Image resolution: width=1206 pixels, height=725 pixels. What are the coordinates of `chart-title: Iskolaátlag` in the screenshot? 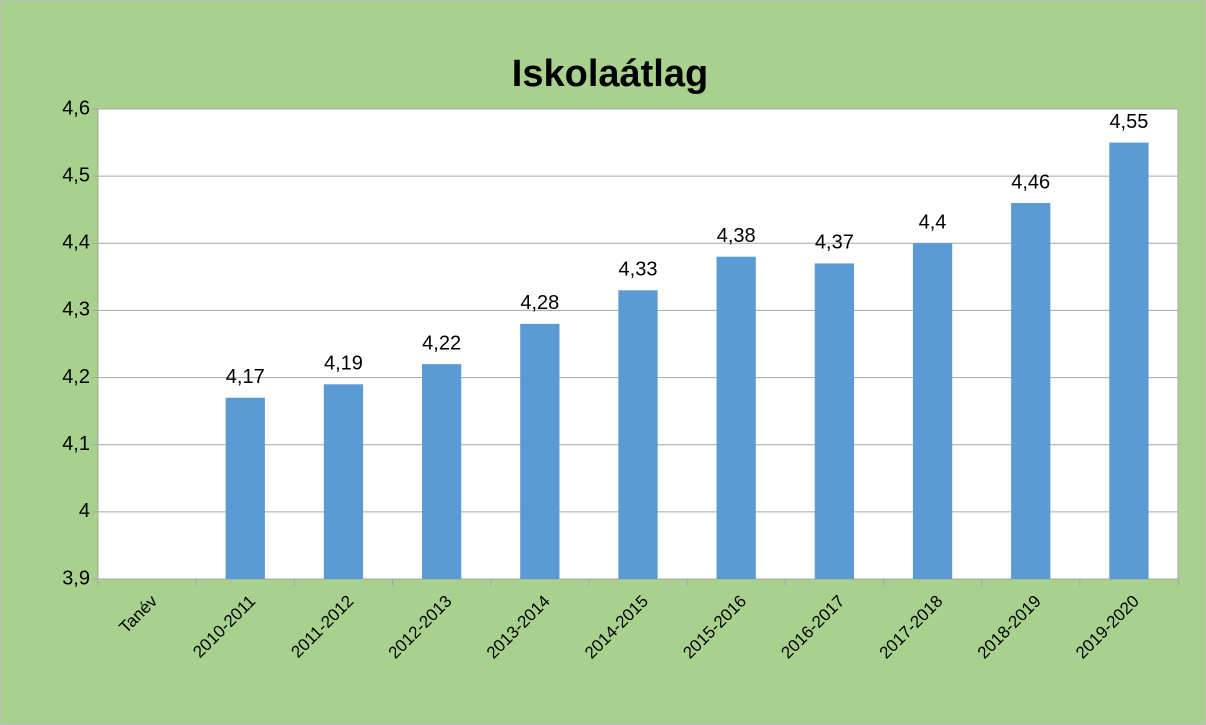 It's located at (610, 74).